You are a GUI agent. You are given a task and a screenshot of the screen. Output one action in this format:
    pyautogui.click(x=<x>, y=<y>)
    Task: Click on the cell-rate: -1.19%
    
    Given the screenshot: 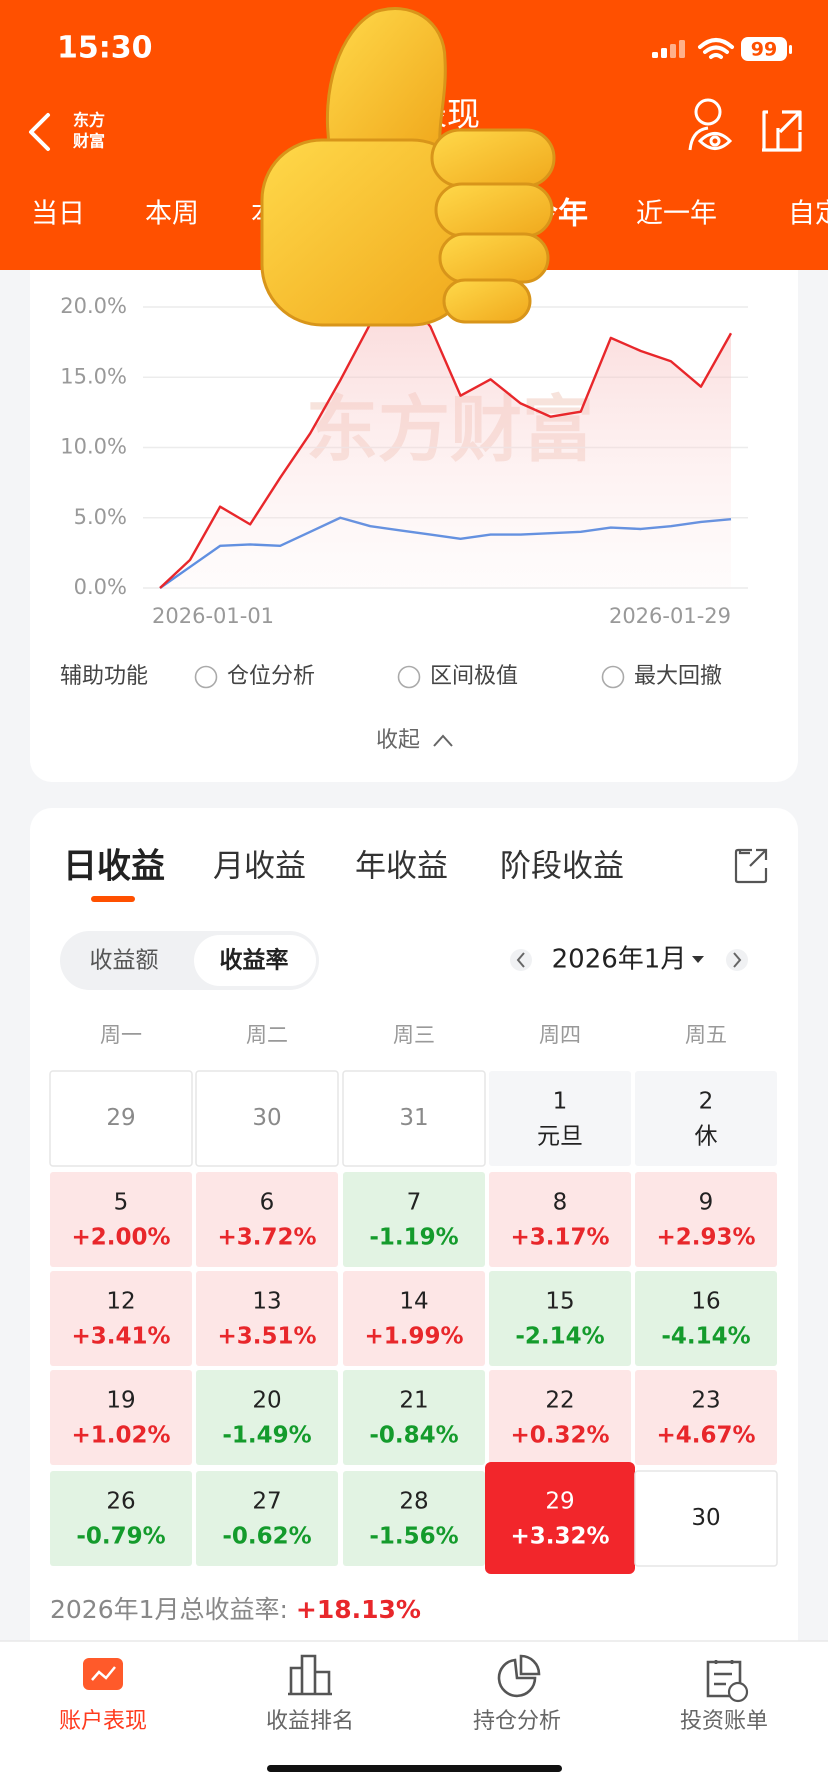 What is the action you would take?
    pyautogui.click(x=413, y=1238)
    